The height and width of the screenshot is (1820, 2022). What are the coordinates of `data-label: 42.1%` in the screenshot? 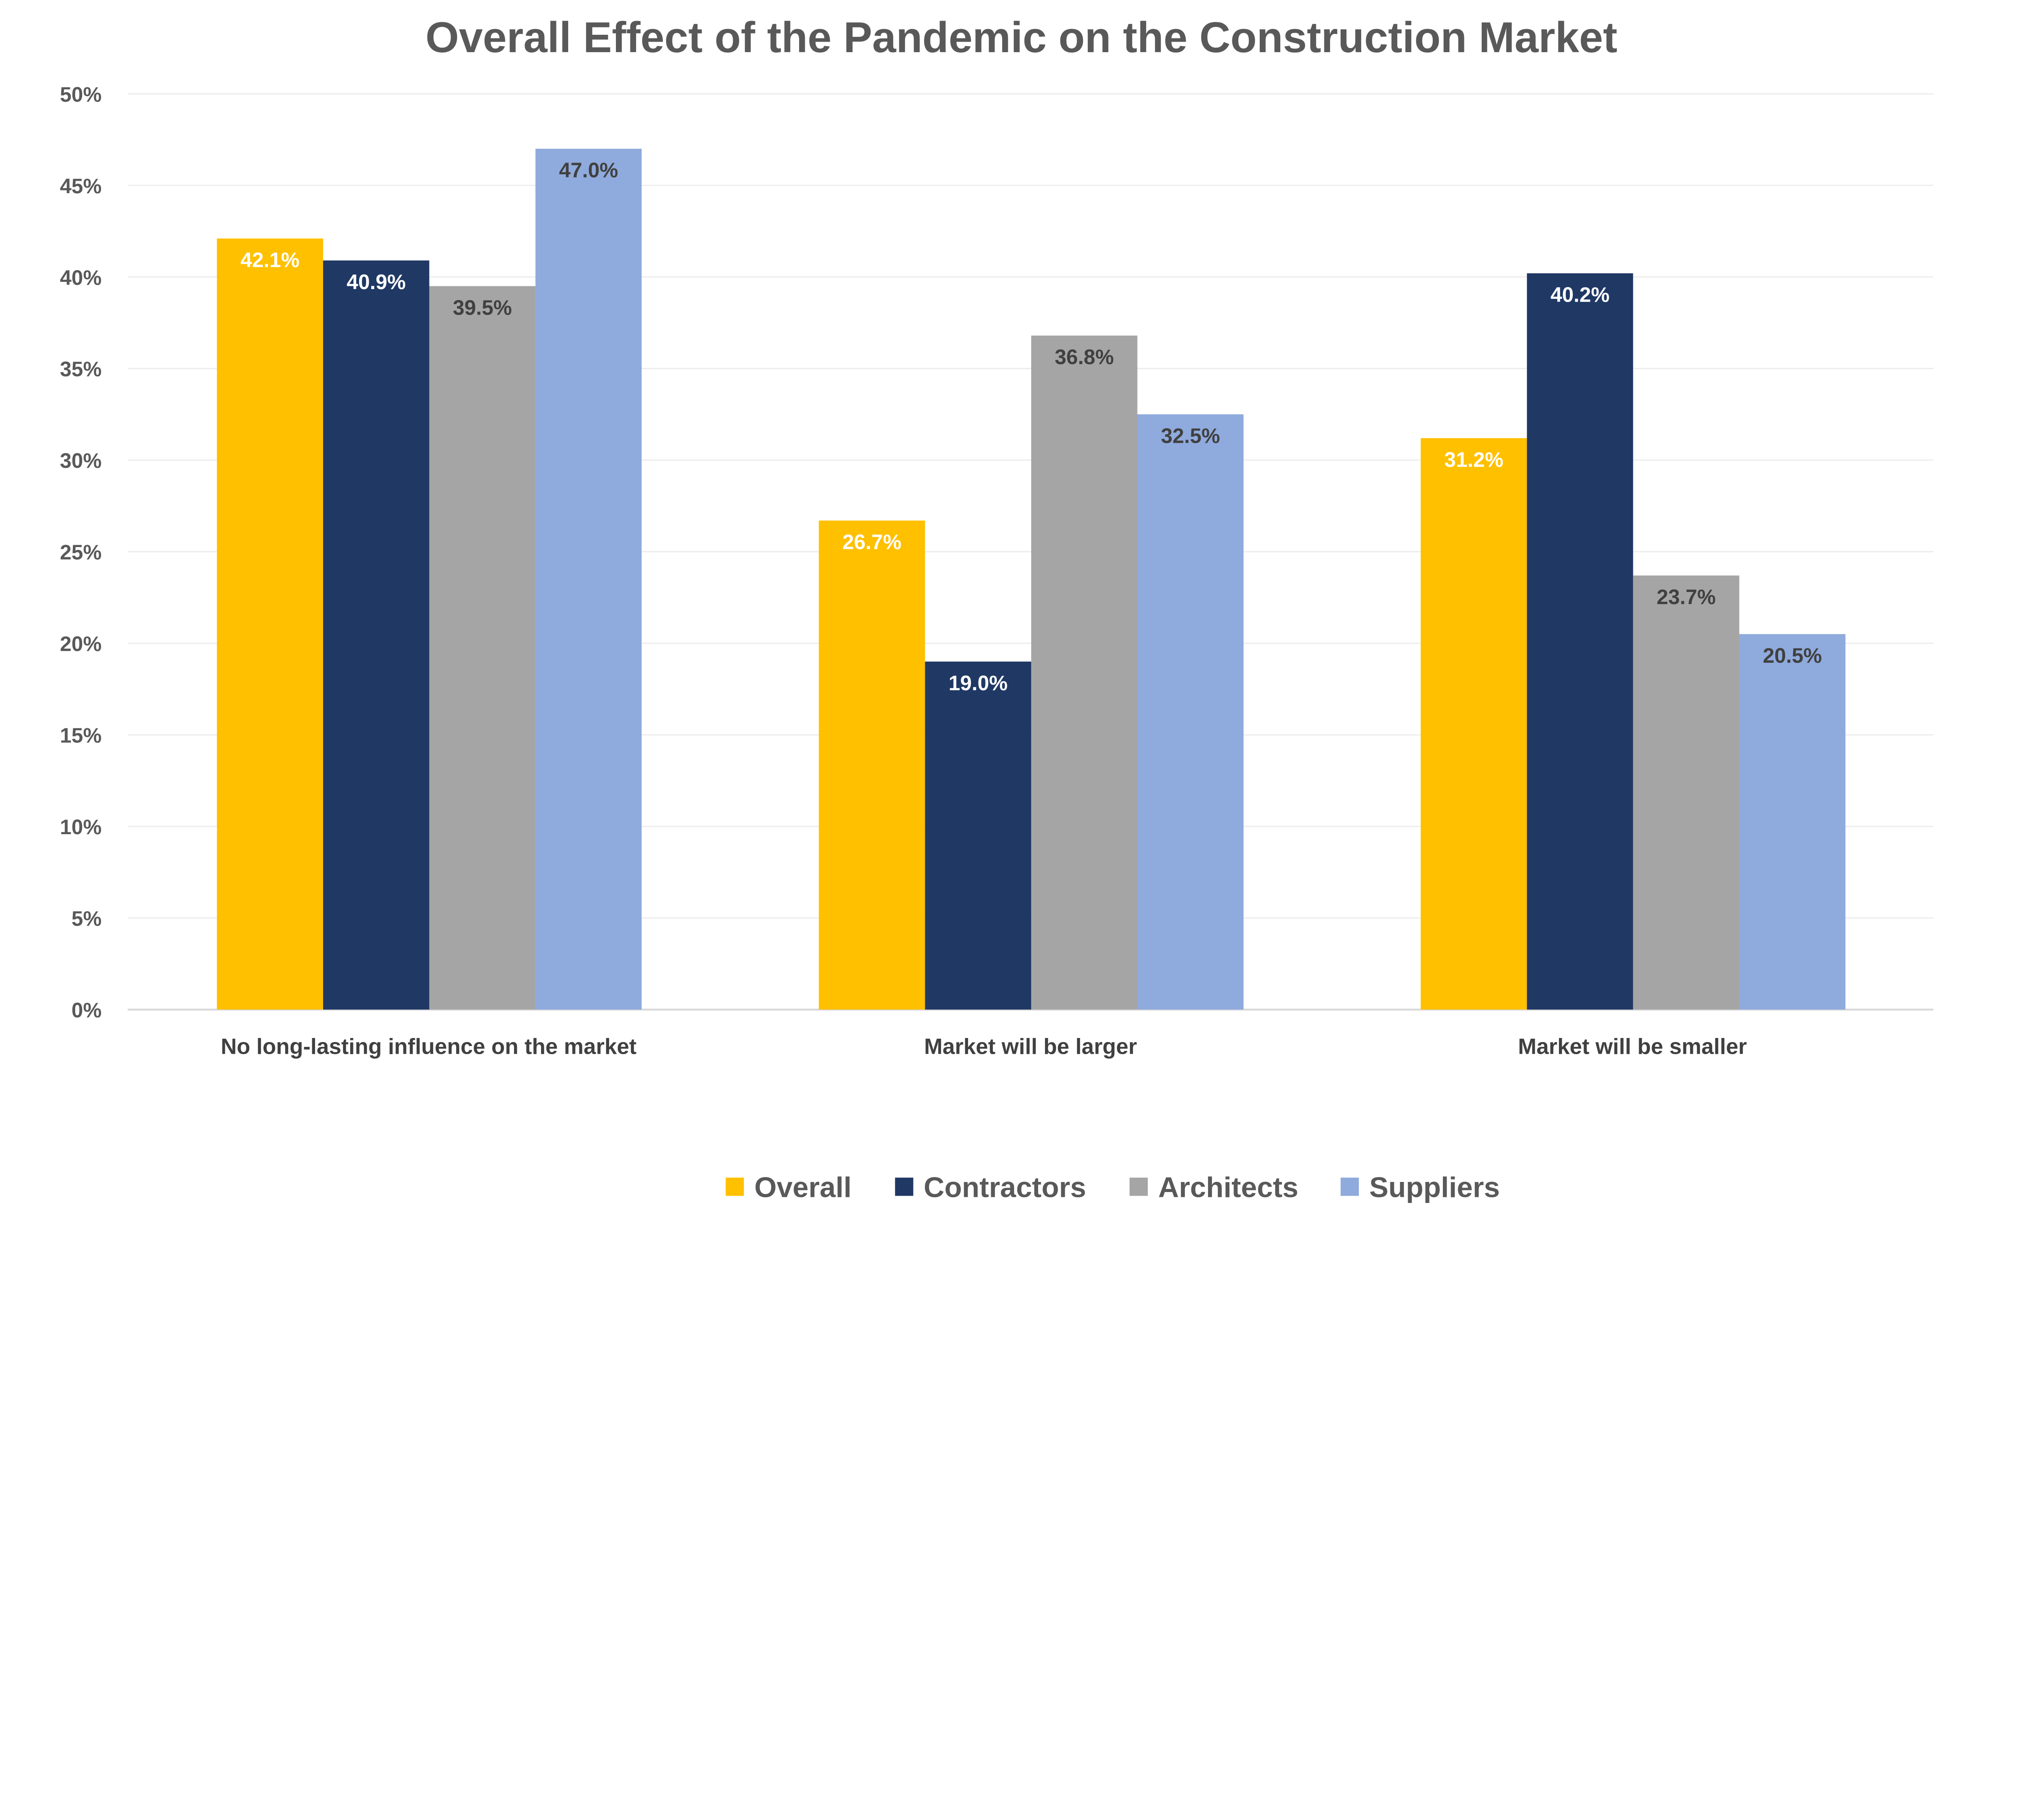 It's located at (270, 260).